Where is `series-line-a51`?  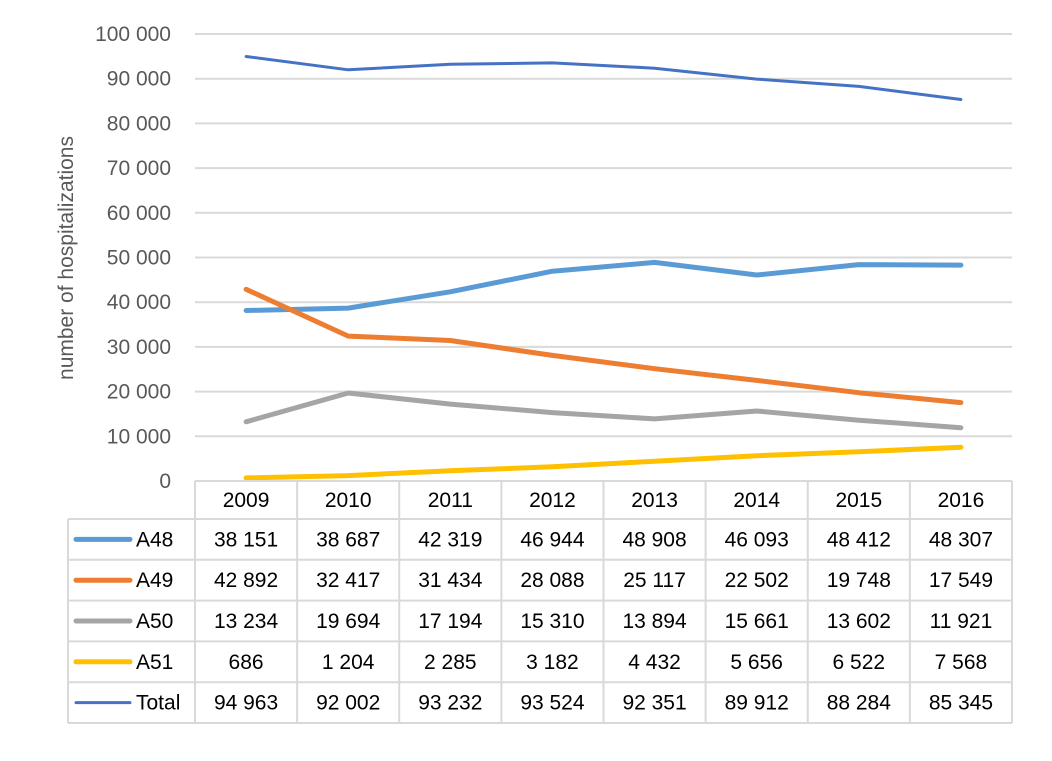
series-line-a51 is located at coordinates (603, 462).